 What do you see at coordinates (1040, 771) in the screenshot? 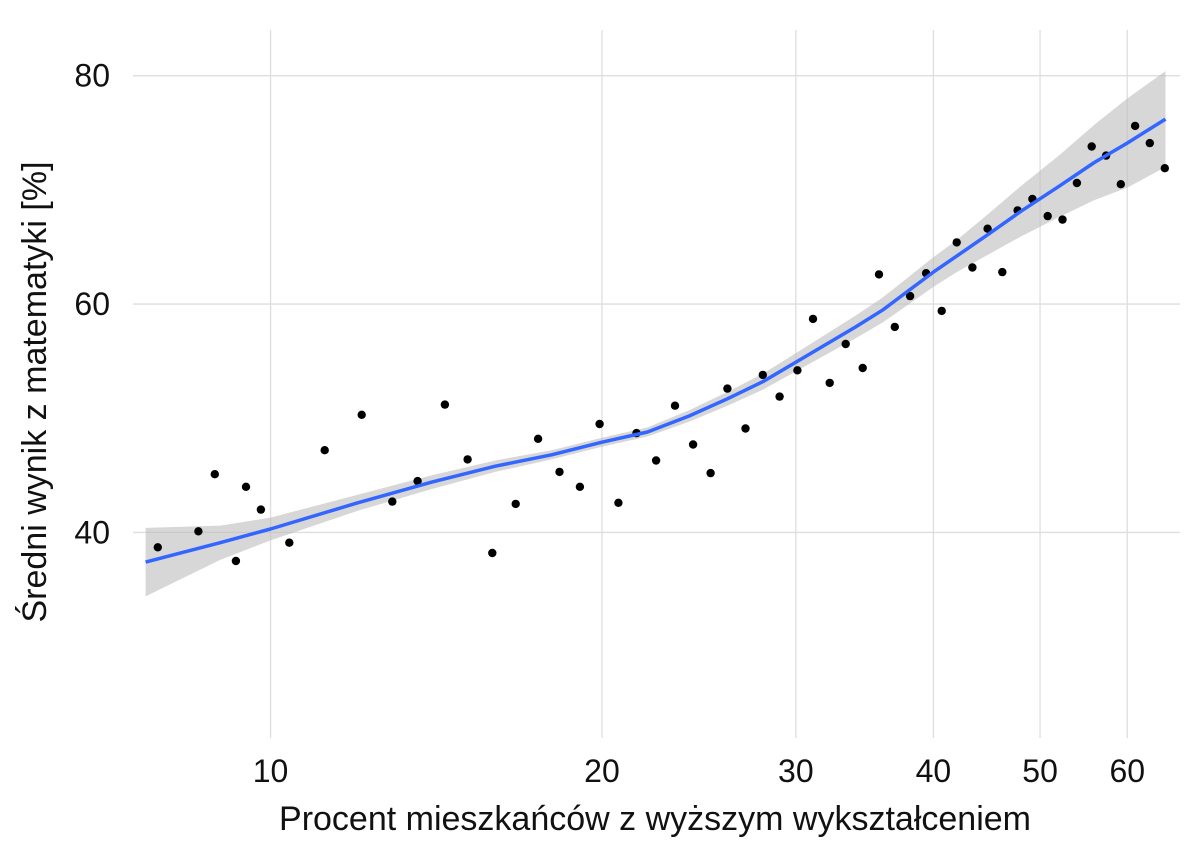
I see `x-tick-label: 50` at bounding box center [1040, 771].